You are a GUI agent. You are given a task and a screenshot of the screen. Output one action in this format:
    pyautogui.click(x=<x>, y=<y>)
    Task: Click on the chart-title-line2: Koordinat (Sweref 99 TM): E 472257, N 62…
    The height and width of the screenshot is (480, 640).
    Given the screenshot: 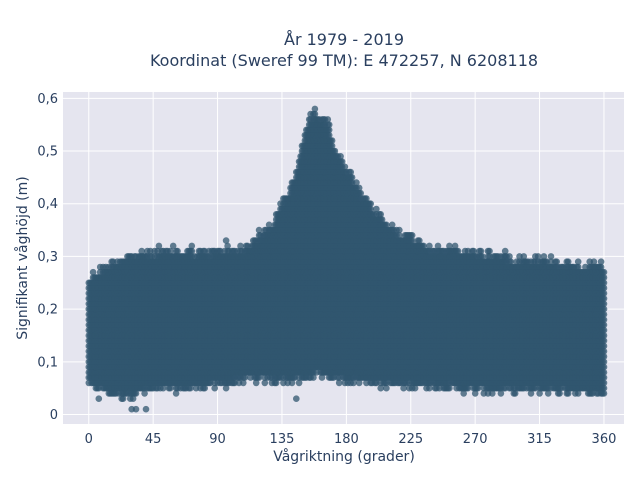 What is the action you would take?
    pyautogui.click(x=344, y=60)
    